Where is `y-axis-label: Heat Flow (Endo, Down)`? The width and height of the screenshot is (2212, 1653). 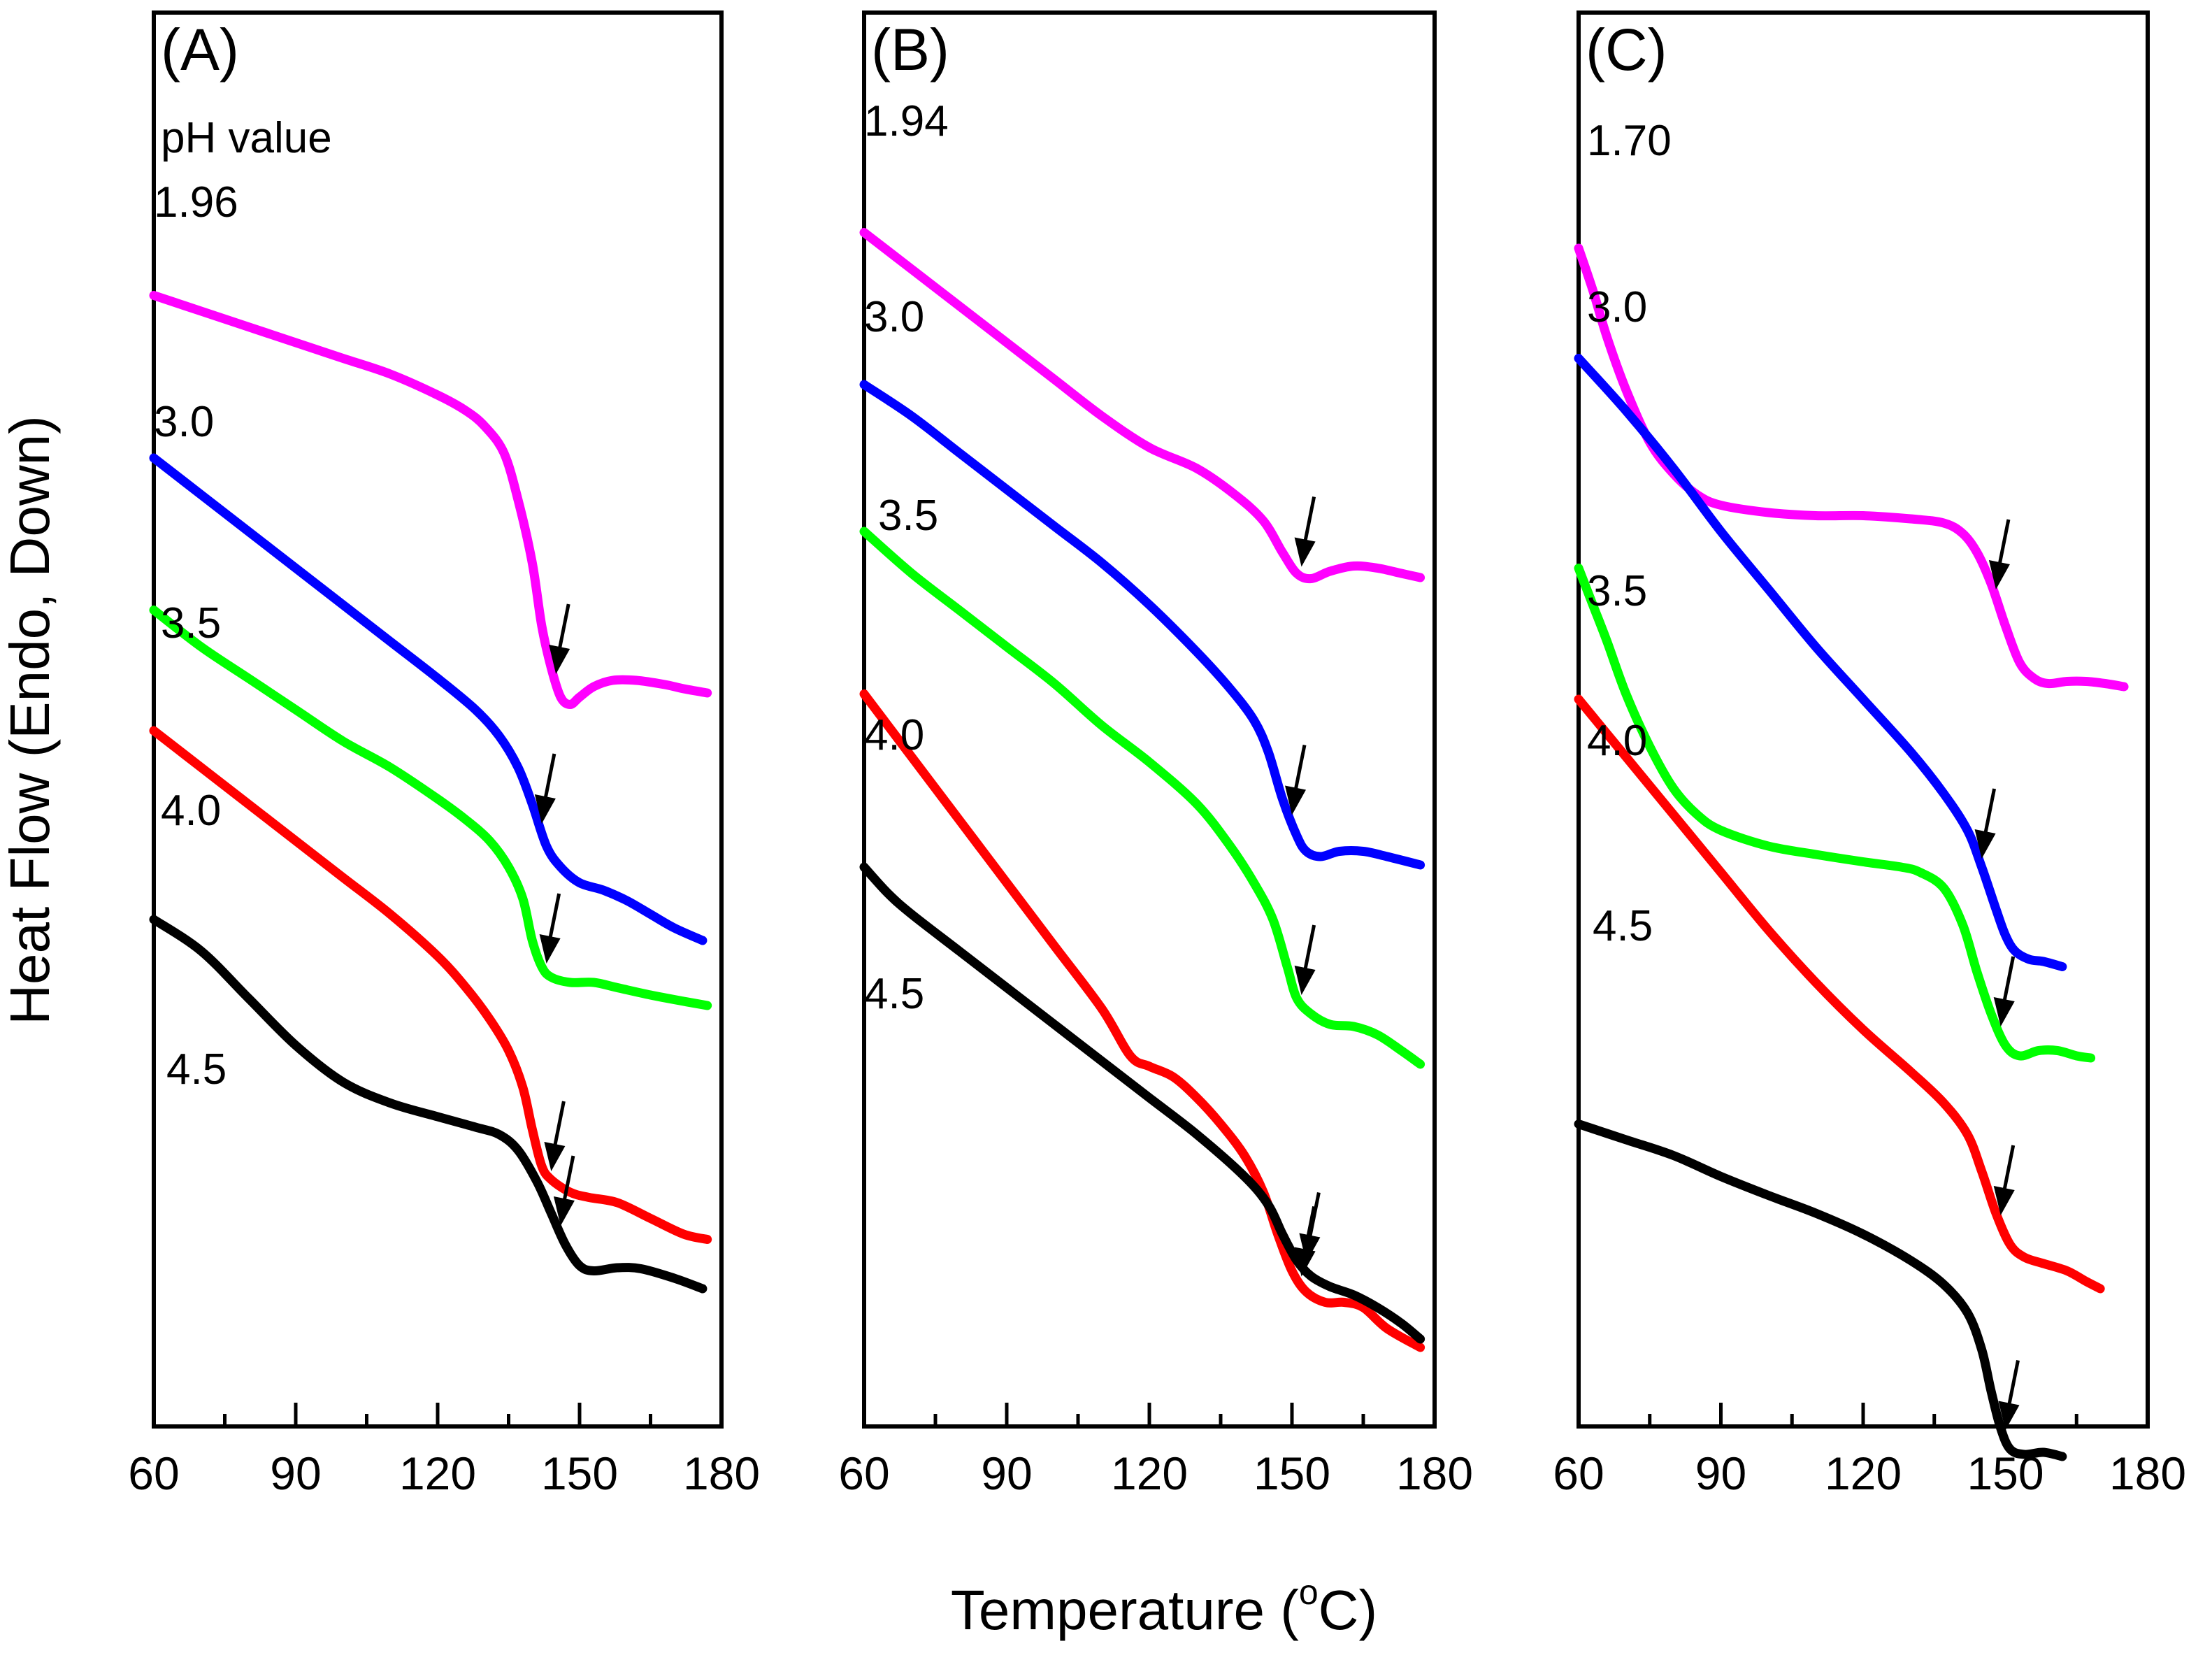 y-axis-label: Heat Flow (Endo, Down) is located at coordinates (31, 719).